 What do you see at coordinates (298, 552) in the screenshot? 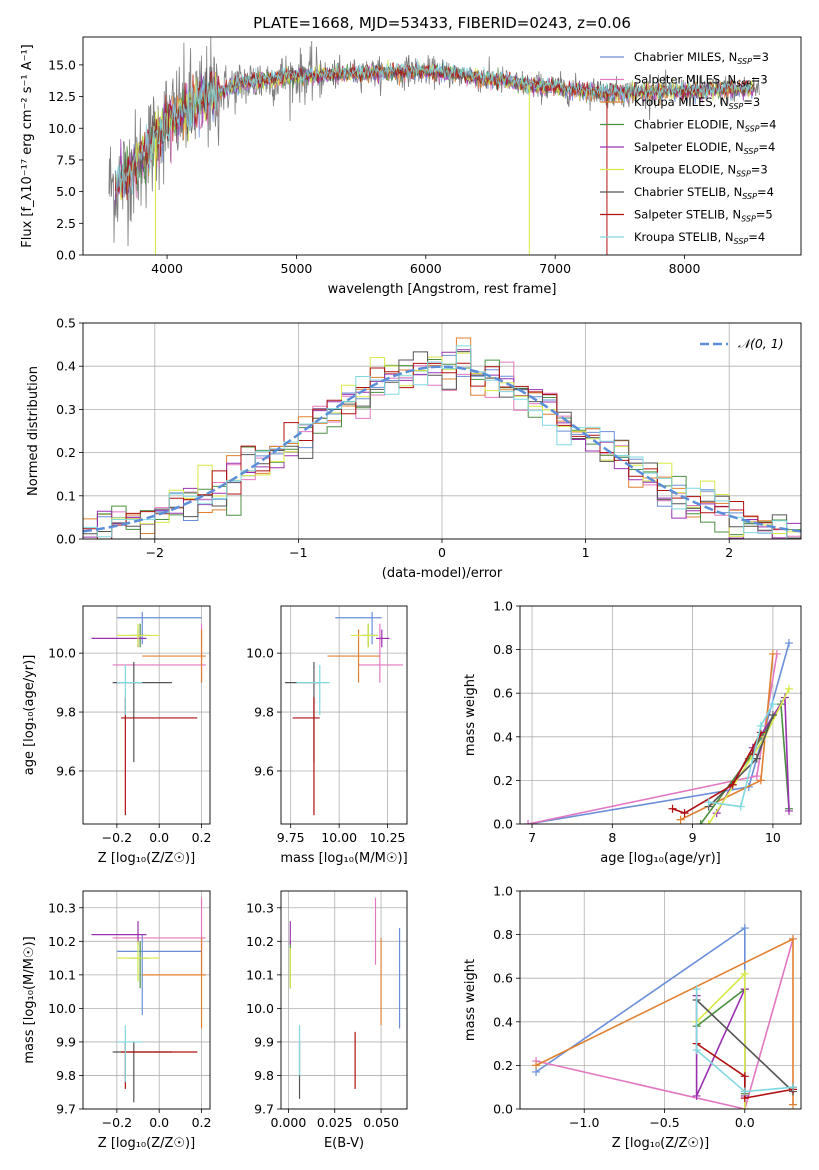
I see `residuals-xtick-label: −1` at bounding box center [298, 552].